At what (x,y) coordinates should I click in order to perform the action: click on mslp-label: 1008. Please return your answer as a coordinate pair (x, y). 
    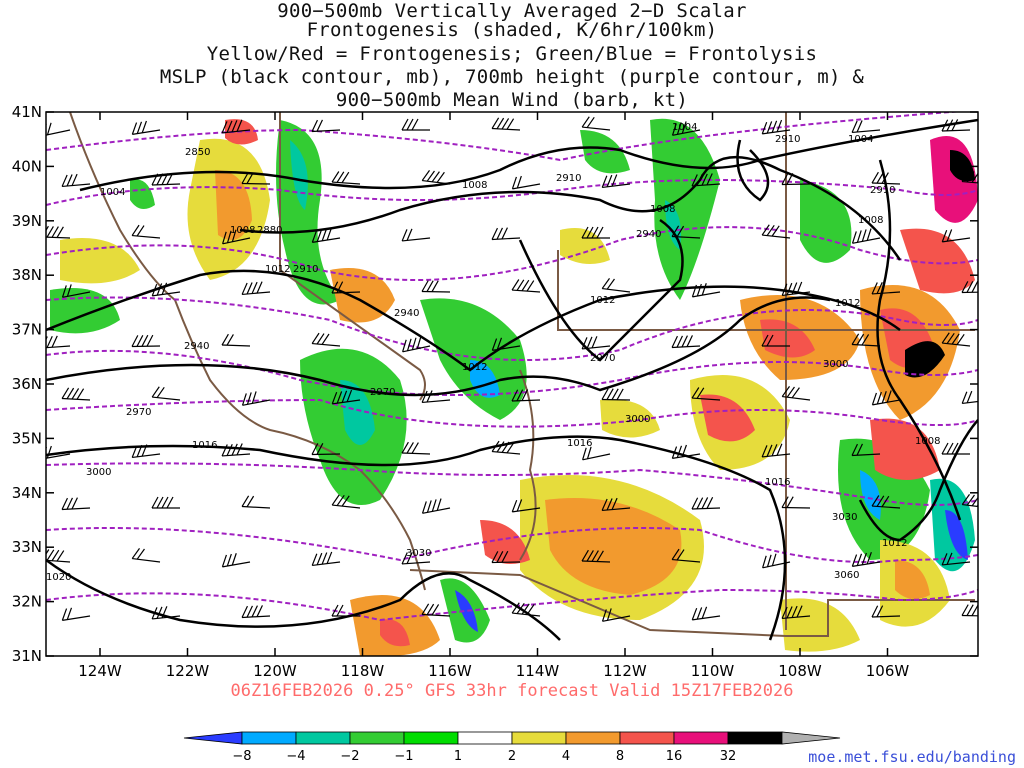
    Looking at the image, I should click on (474, 185).